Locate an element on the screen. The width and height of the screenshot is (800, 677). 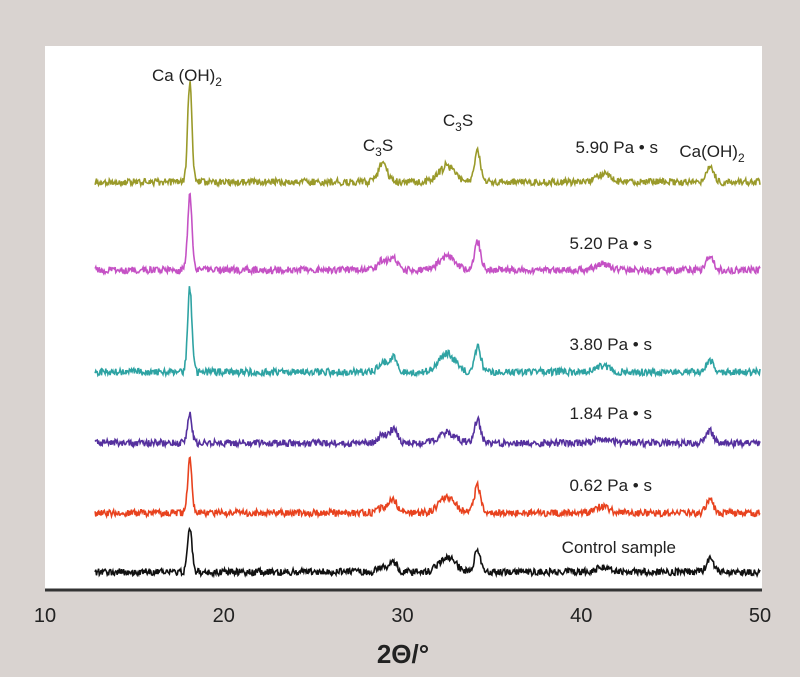
x-tick-label: 50 is located at coordinates (760, 616).